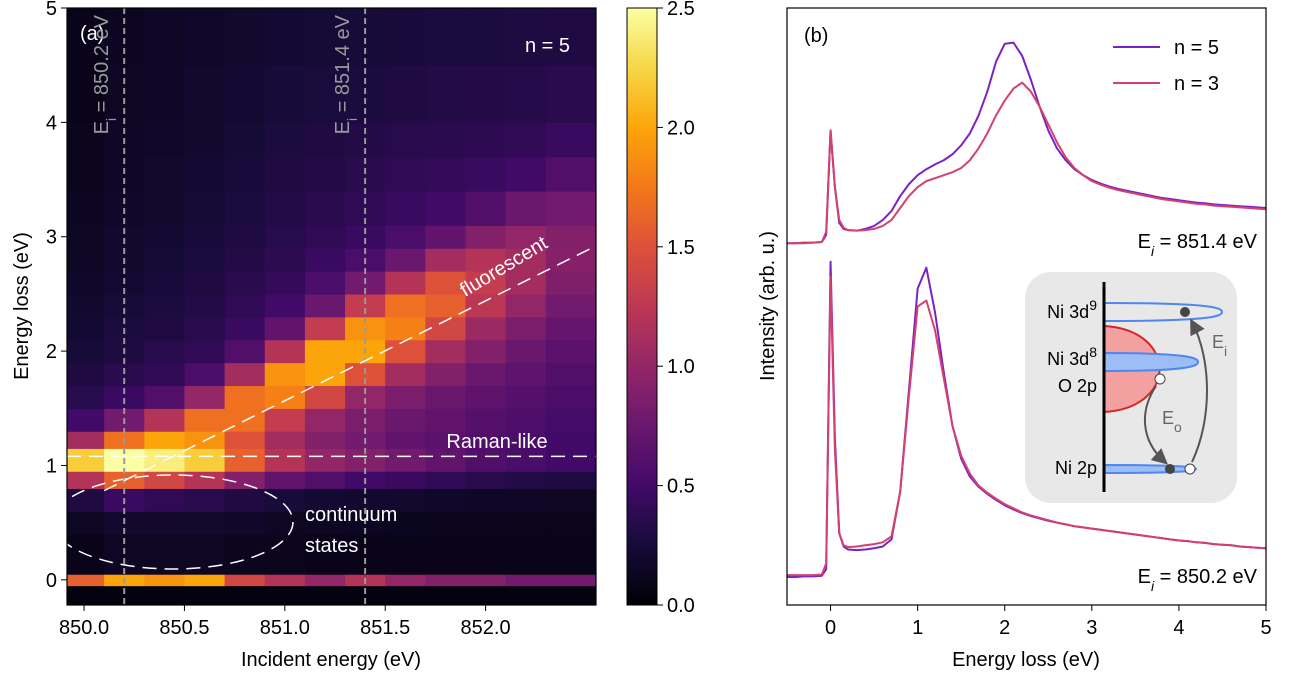 The image size is (1292, 681). Describe the element at coordinates (1026, 163) in the screenshot. I see `spectrum-line` at that location.